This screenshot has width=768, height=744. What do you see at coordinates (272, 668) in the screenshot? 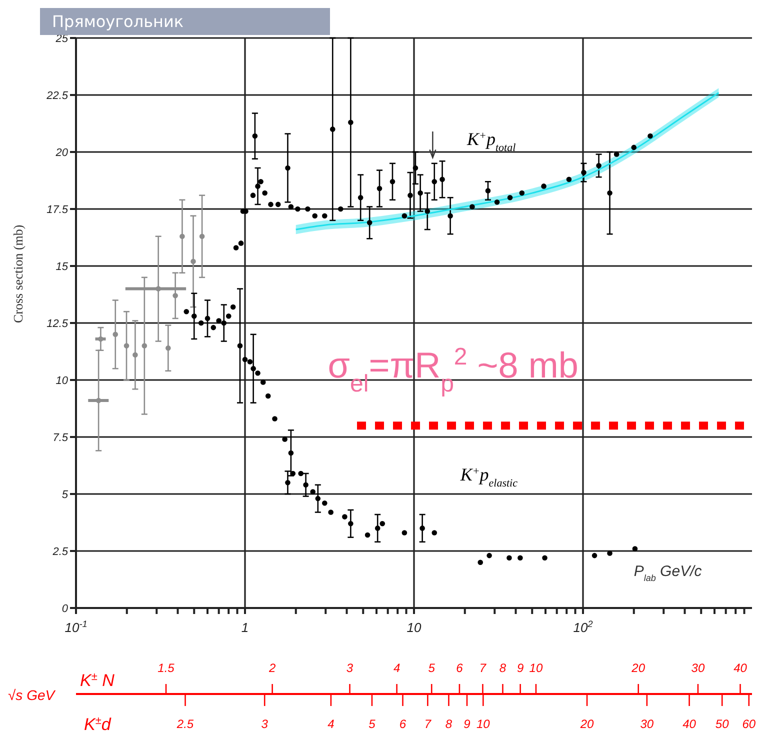
I see `text: 2` at bounding box center [272, 668].